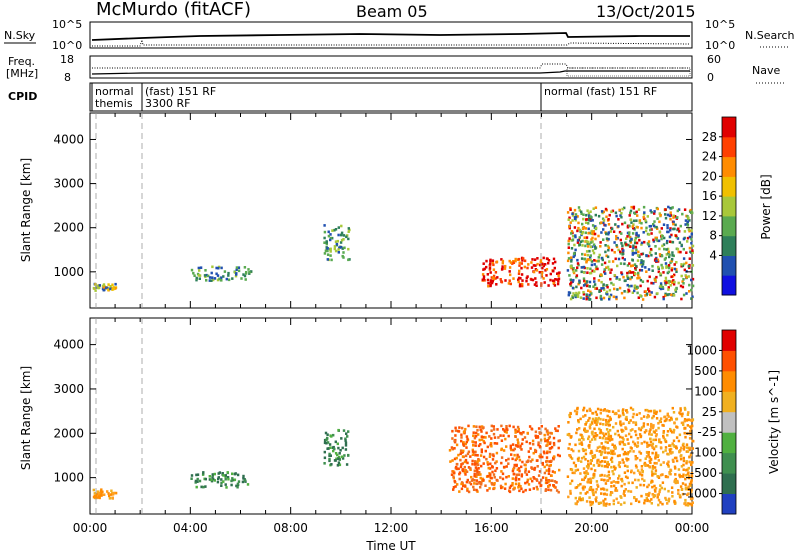 The width and height of the screenshot is (800, 554). Describe the element at coordinates (68, 139) in the screenshot. I see `power-y-tick-label: 4000` at that location.